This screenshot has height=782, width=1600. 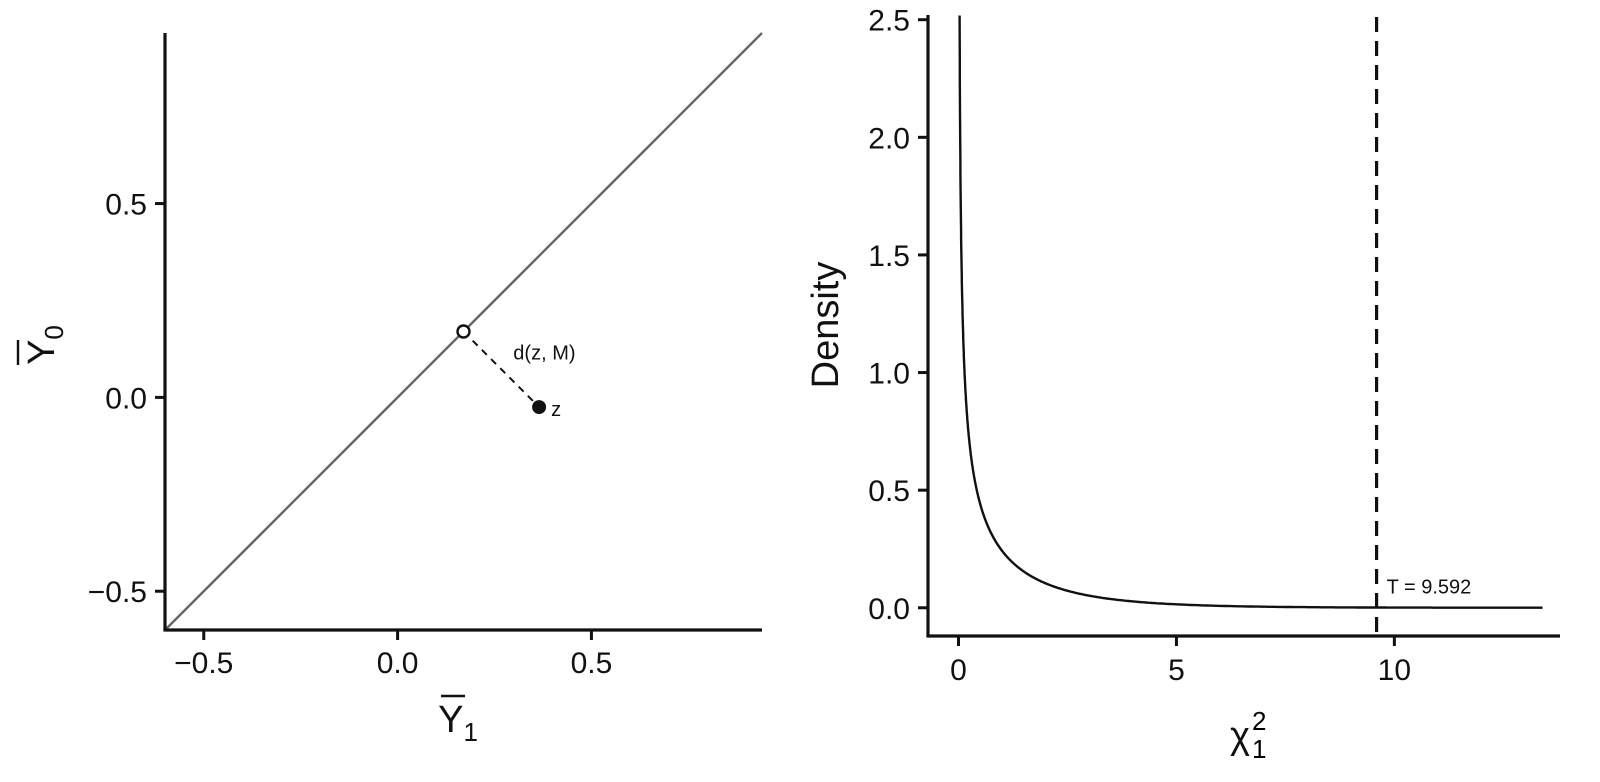 I want to click on right-y-ticks: 0.0 0.5 1.0 1.5 2.0 2.5, so click(x=898, y=315).